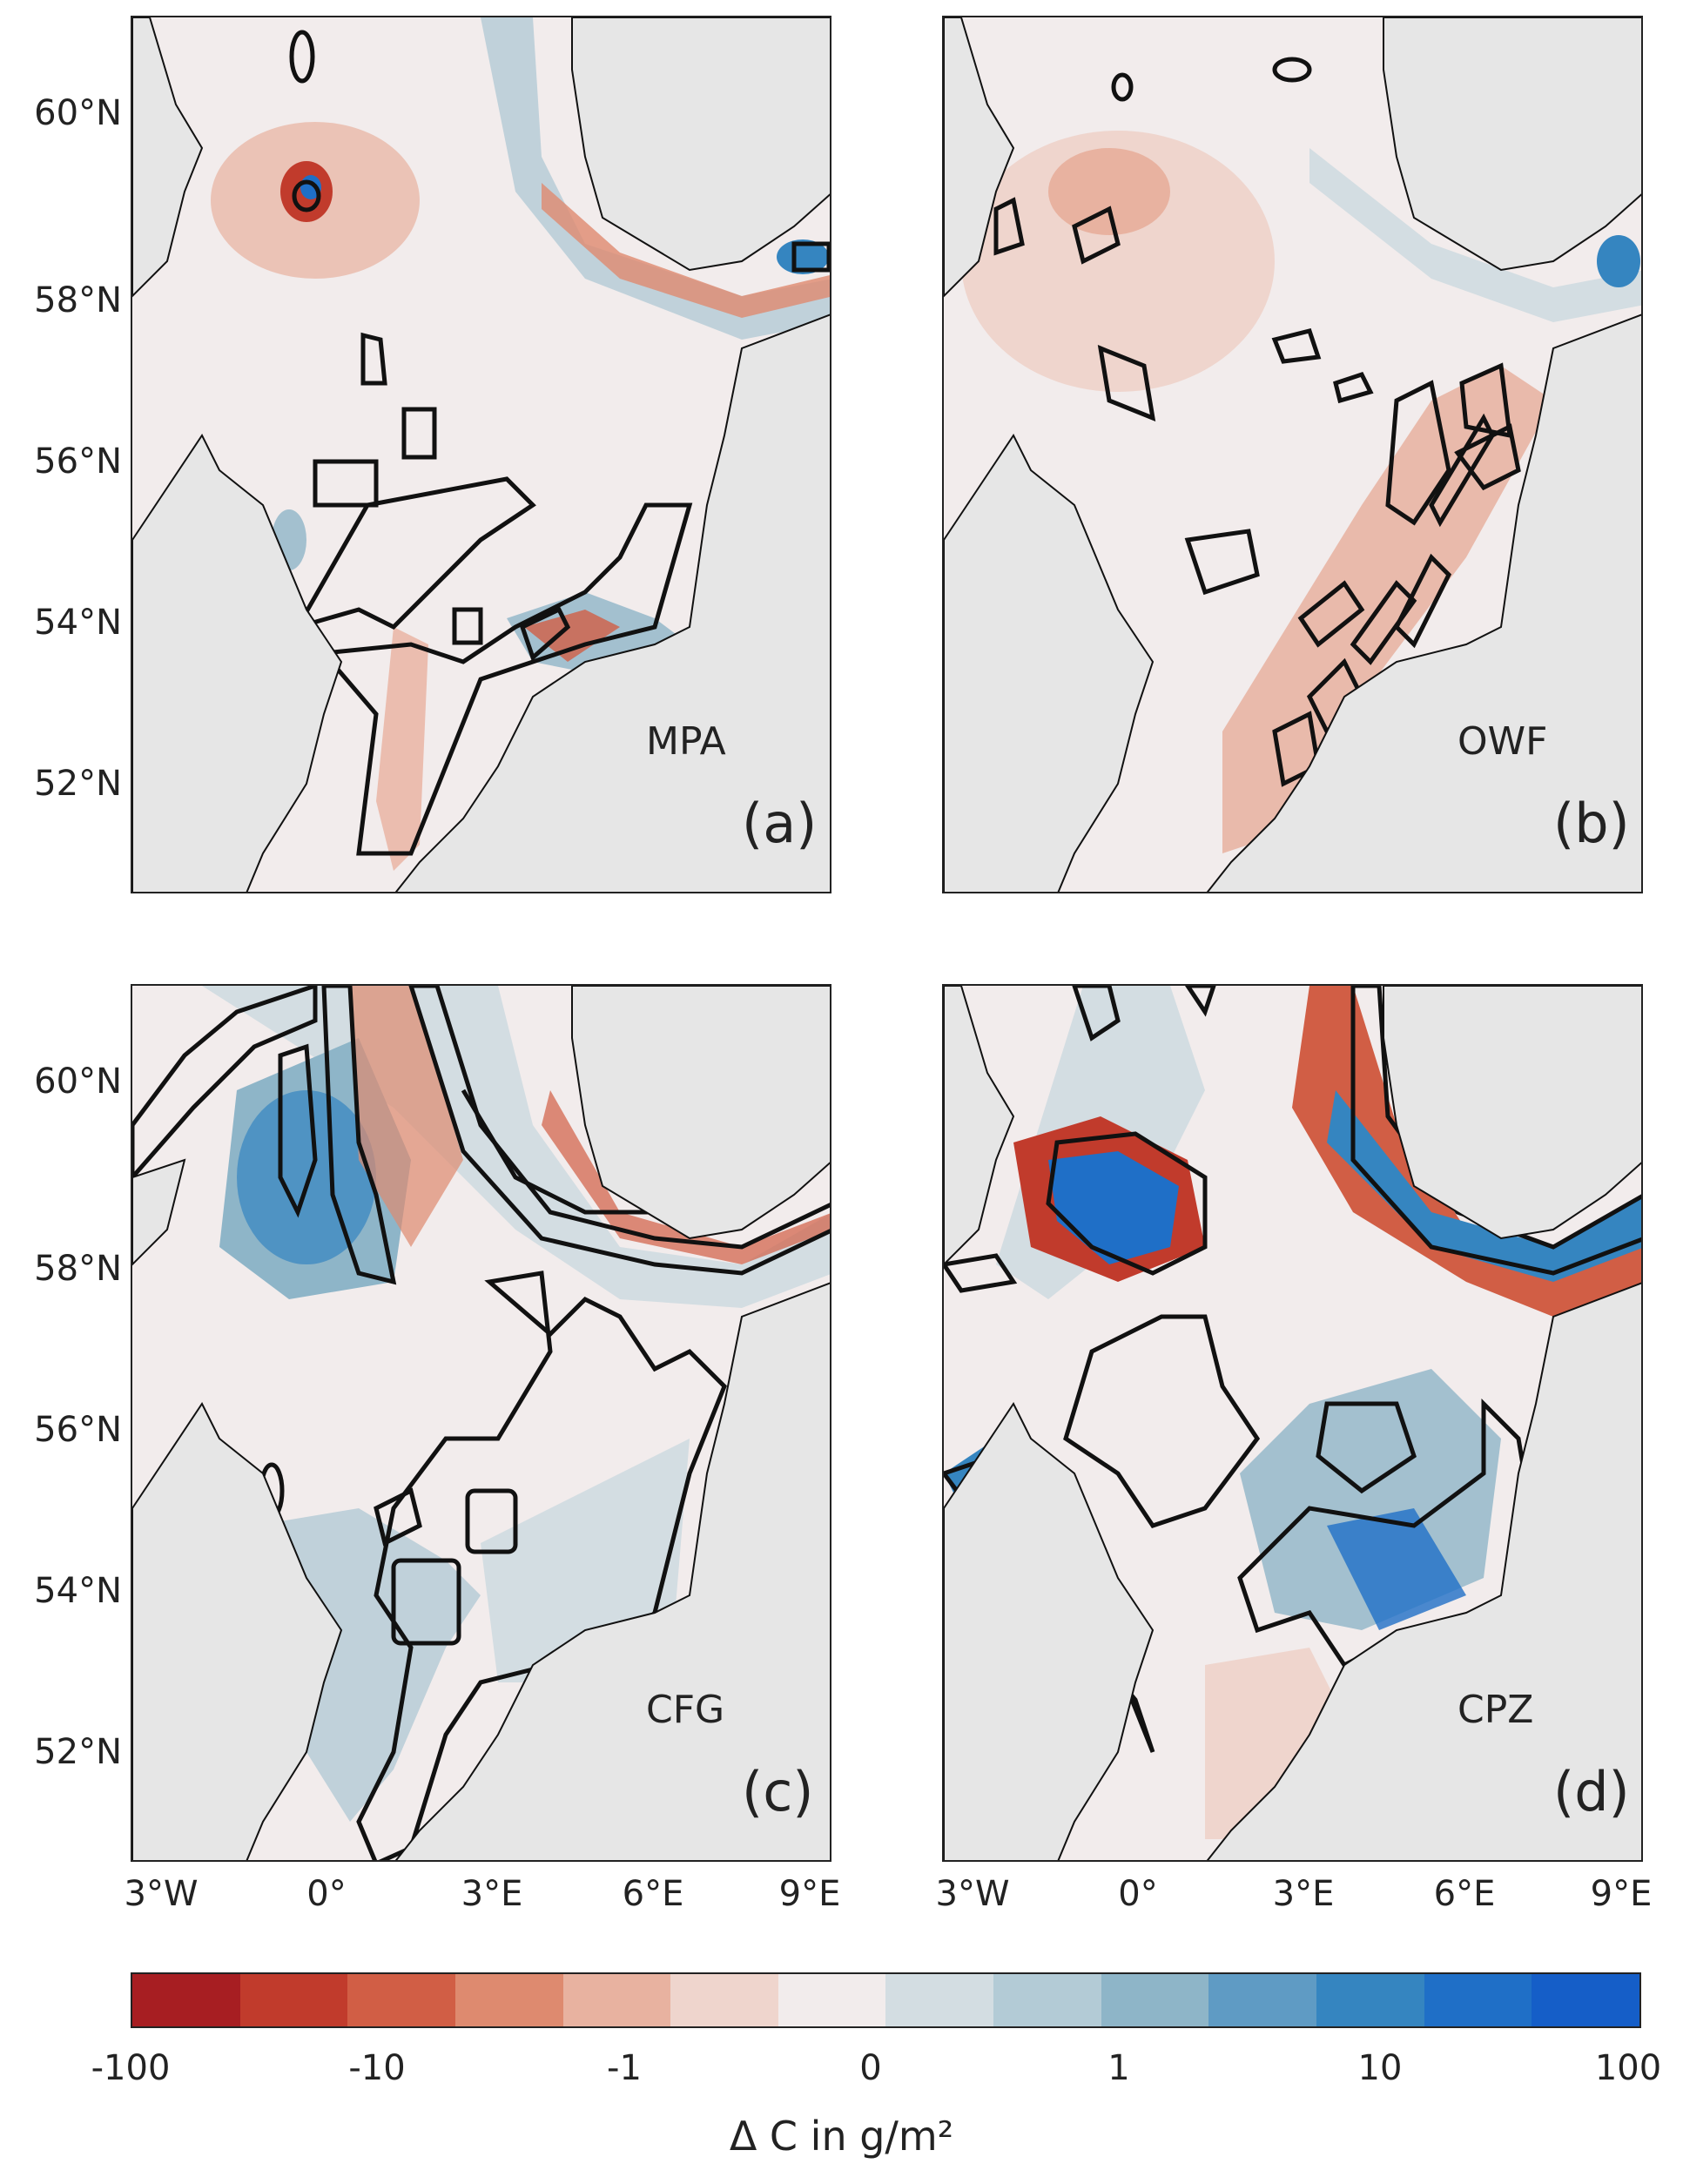  What do you see at coordinates (131, 2068) in the screenshot?
I see `colorbar-tick-label: -100` at bounding box center [131, 2068].